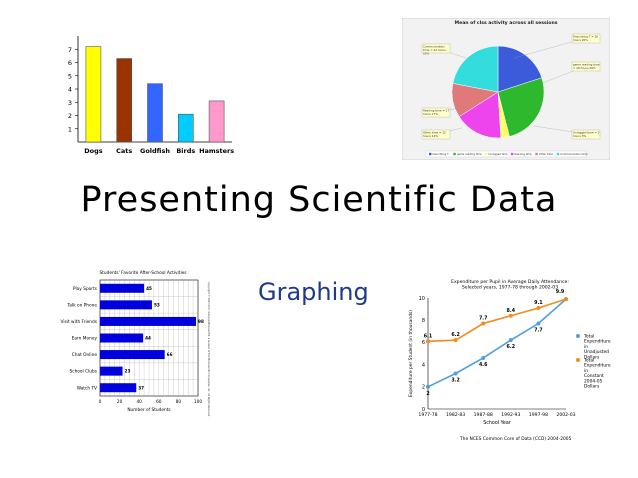 The width and height of the screenshot is (638, 478). What do you see at coordinates (93, 151) in the screenshot?
I see `x-tick-label: Dogs` at bounding box center [93, 151].